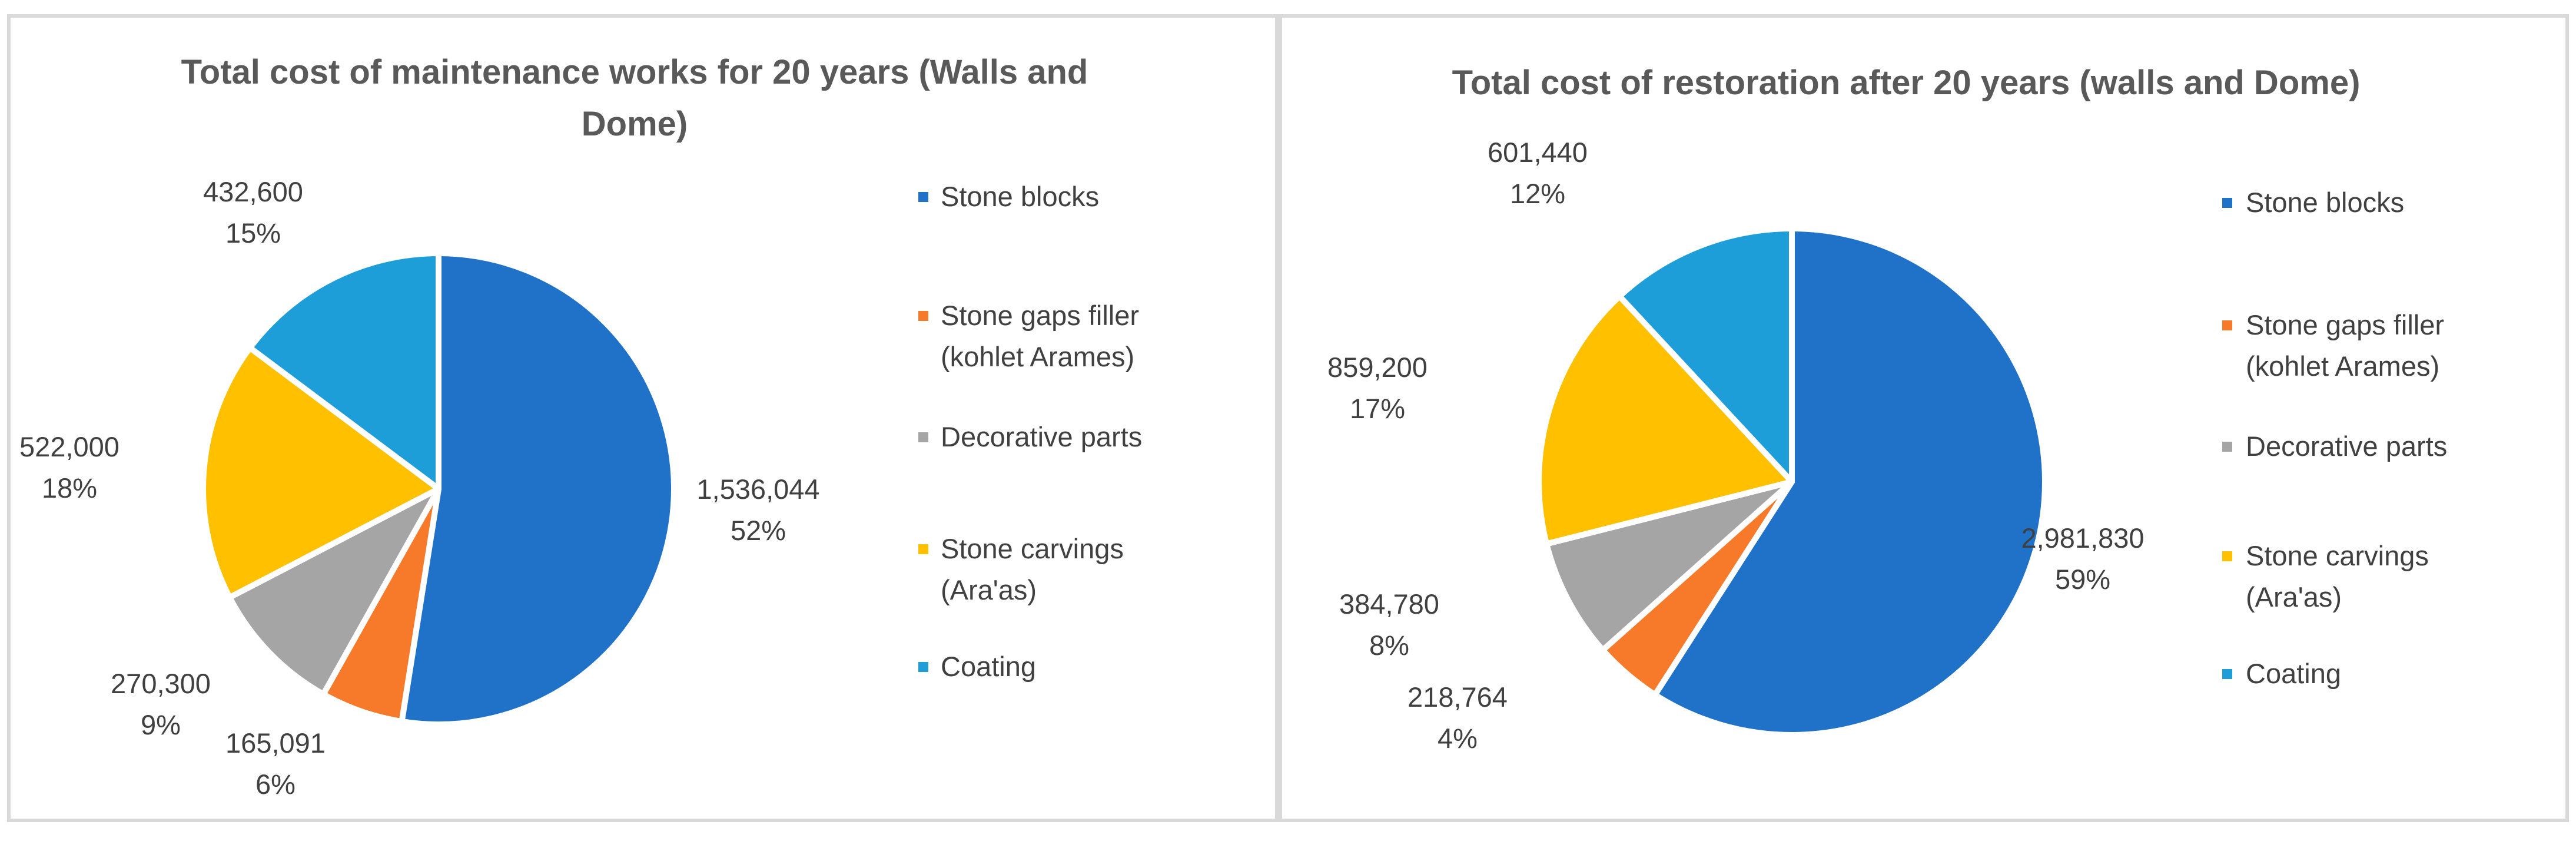 The image size is (2576, 841). Describe the element at coordinates (253, 212) in the screenshot. I see `data-label-coating: 432,600 15%` at that location.